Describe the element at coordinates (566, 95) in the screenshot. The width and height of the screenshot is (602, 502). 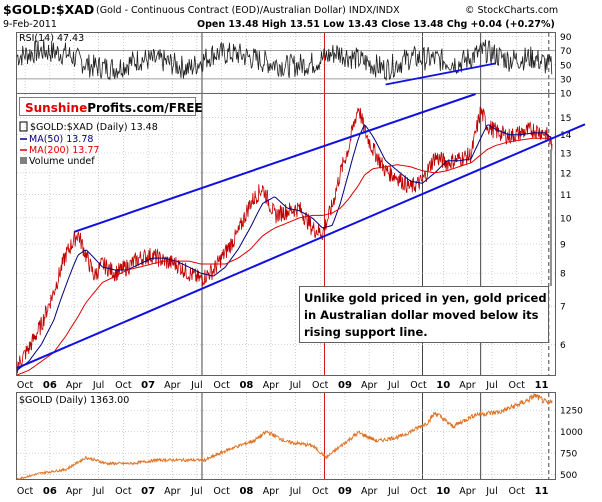
I see `rsi-tick-label: 10` at that location.